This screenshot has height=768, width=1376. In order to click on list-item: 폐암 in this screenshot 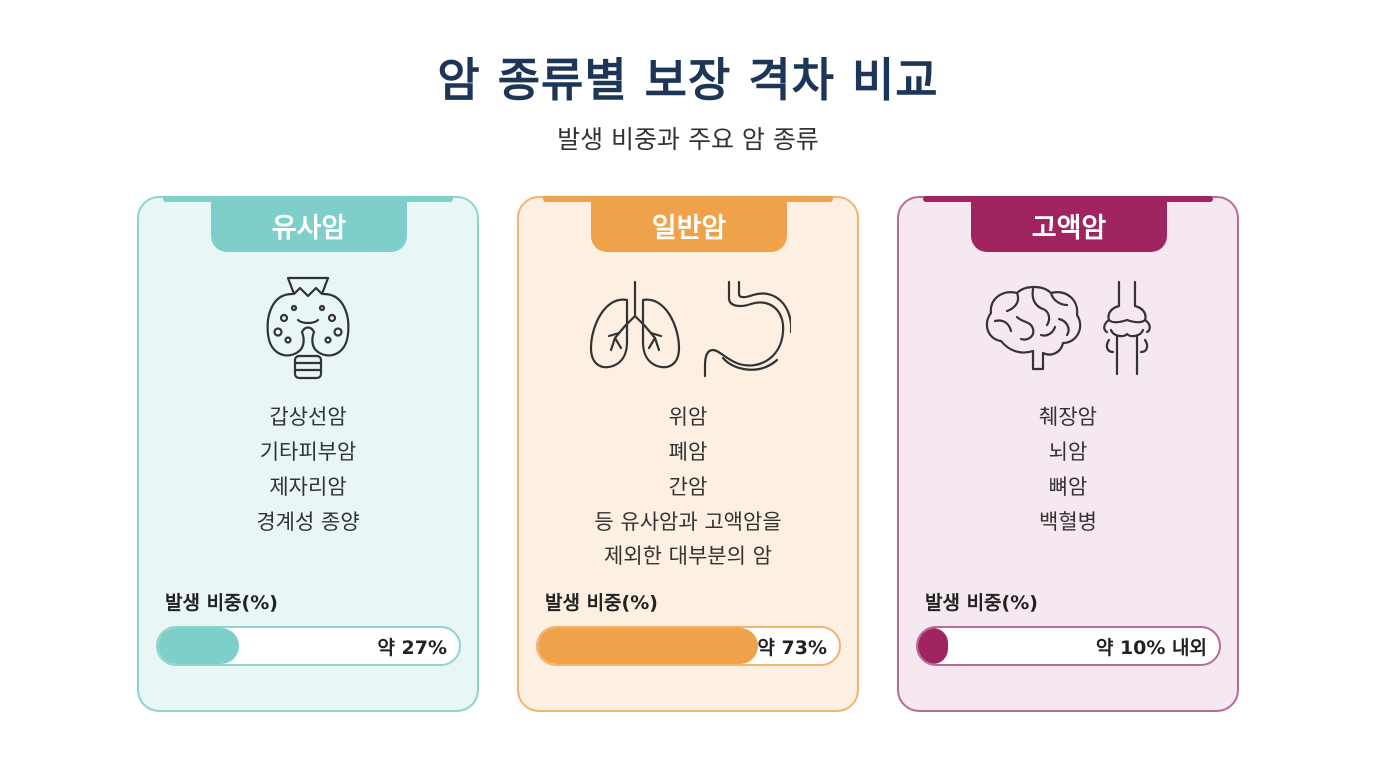, I will do `click(688, 452)`.